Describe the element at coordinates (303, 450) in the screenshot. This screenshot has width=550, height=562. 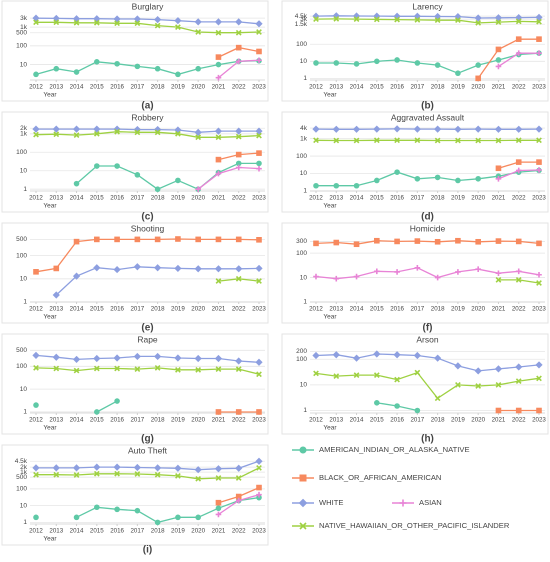
I see `legend-marker` at that location.